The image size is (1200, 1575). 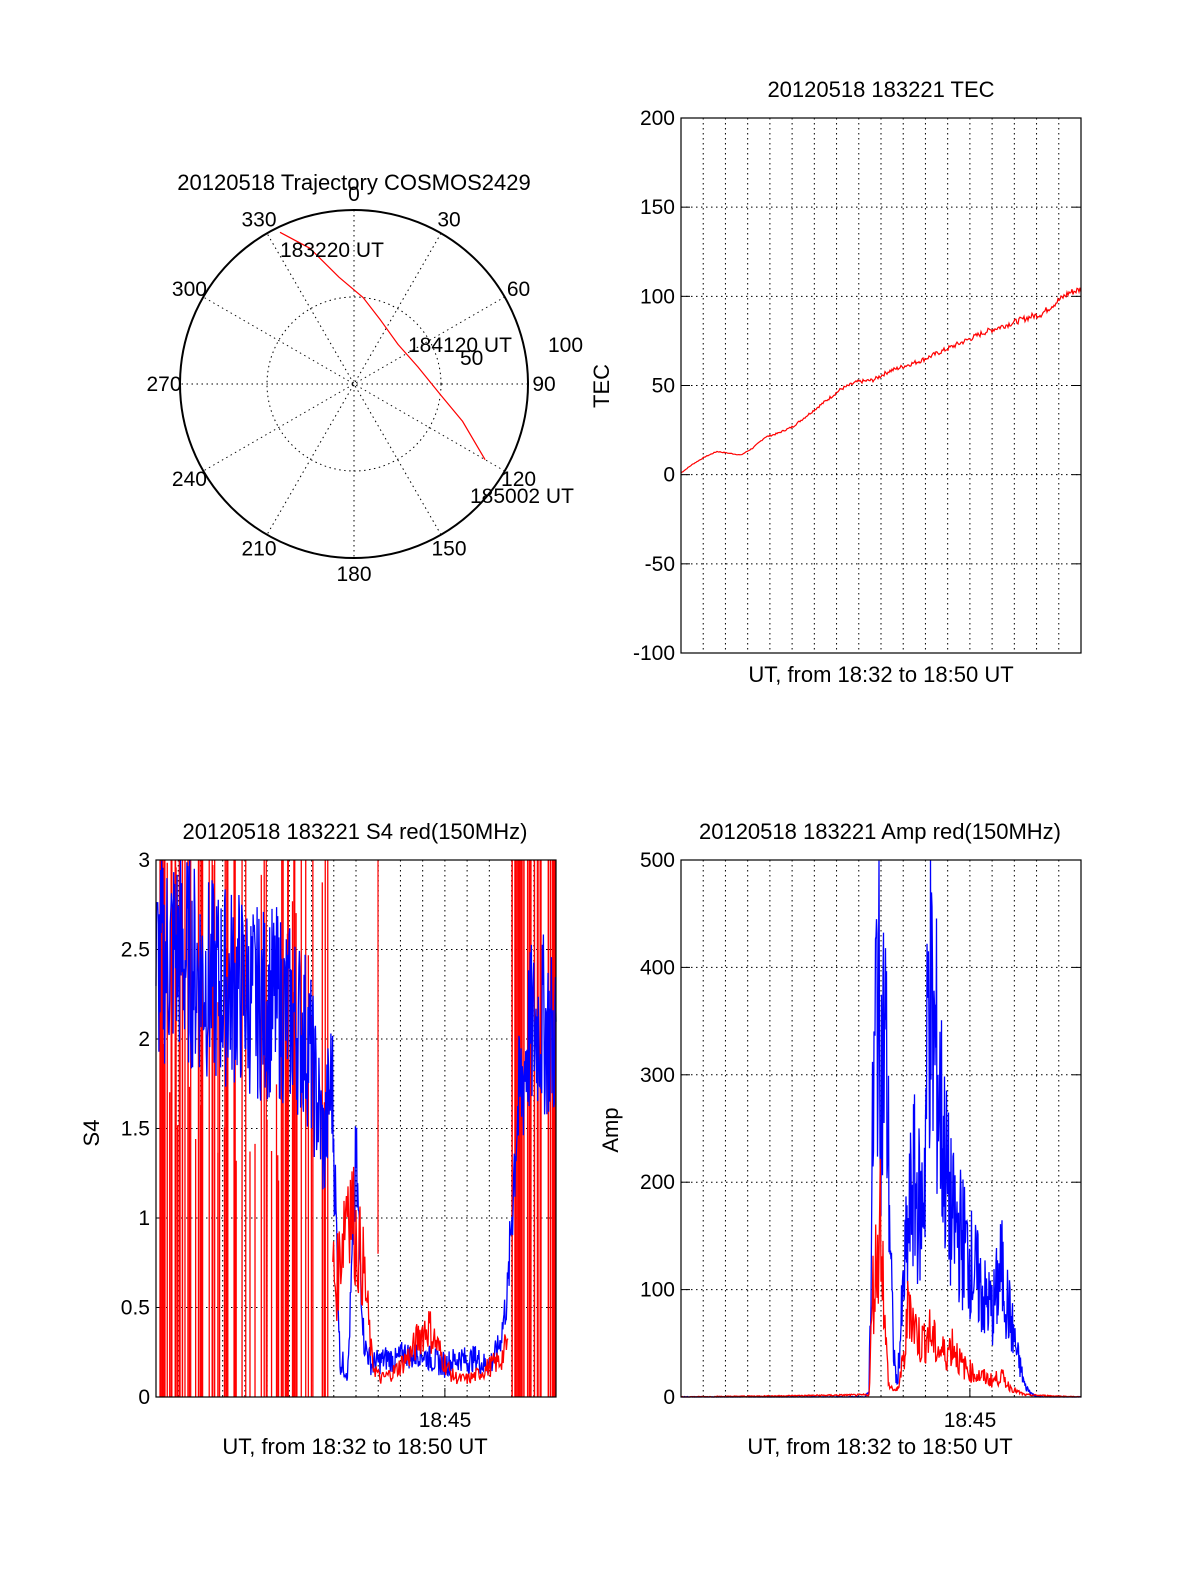 I want to click on annotation-end: 185002 UT, so click(x=522, y=496).